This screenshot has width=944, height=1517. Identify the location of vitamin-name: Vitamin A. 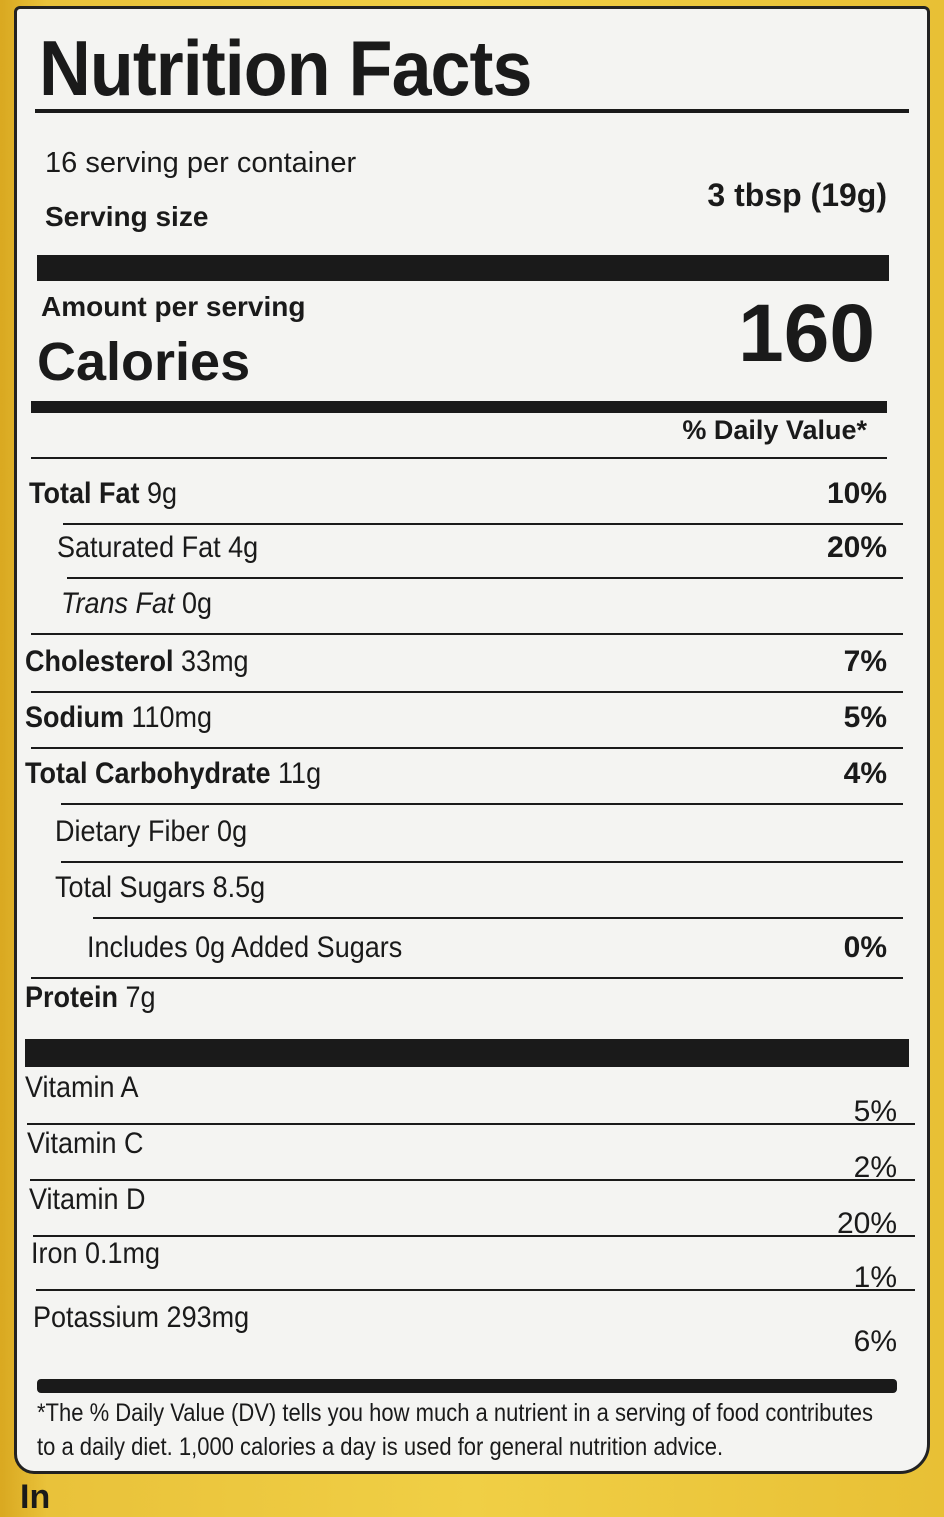
(82, 1087).